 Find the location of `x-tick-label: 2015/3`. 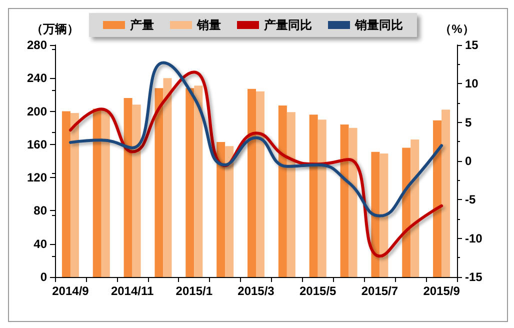

x-tick-label: 2015/3 is located at coordinates (256, 291).